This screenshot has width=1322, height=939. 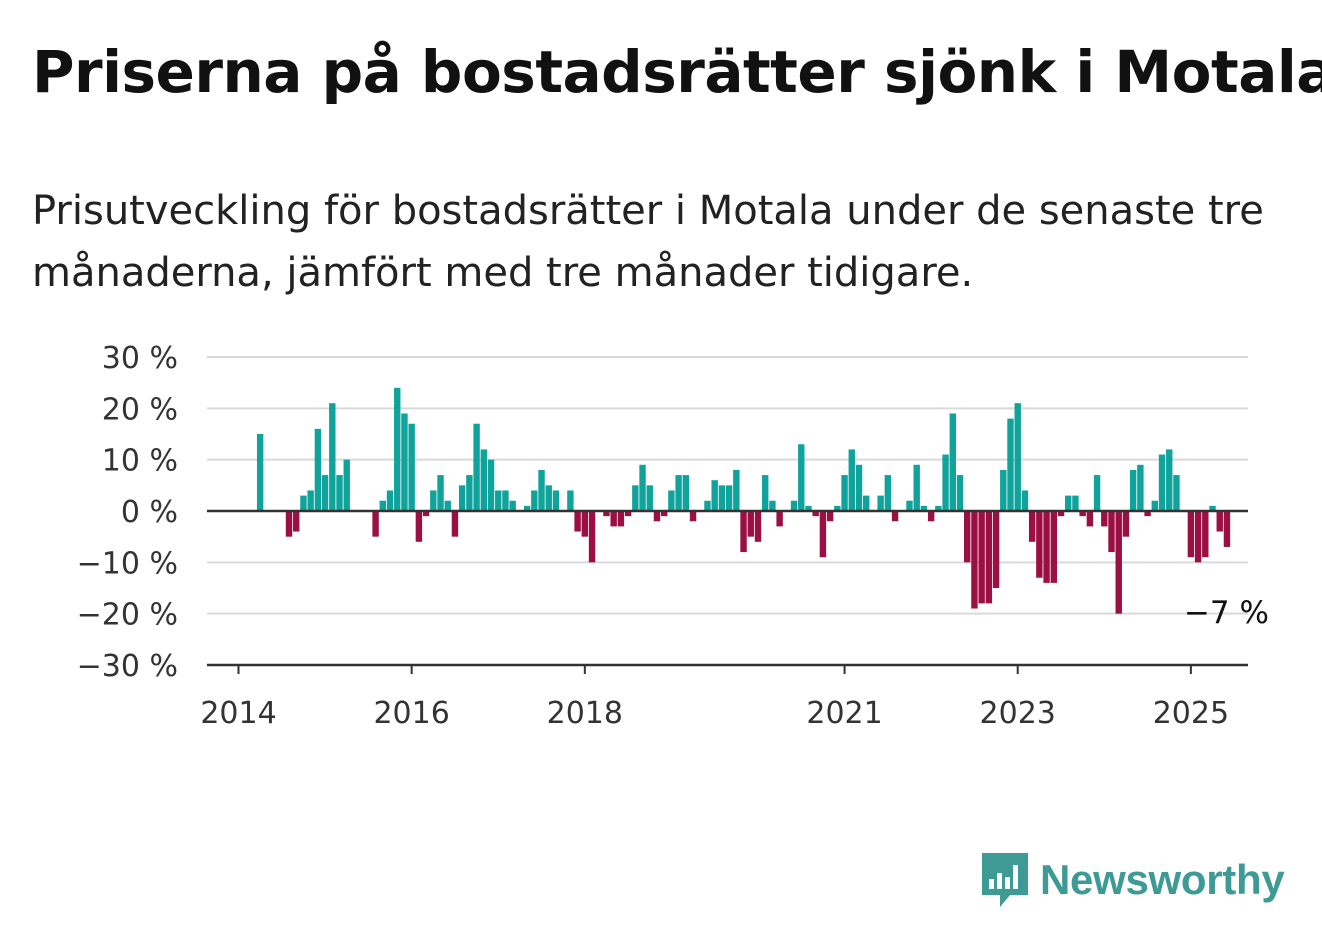 What do you see at coordinates (1162, 879) in the screenshot?
I see `brand-name: Newsworthy` at bounding box center [1162, 879].